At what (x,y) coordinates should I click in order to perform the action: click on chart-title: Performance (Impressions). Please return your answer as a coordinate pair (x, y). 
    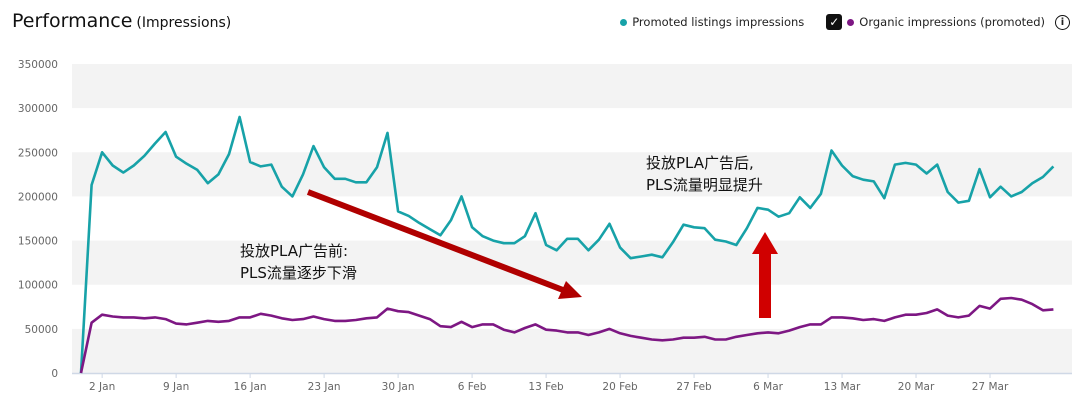
    Looking at the image, I should click on (121, 21).